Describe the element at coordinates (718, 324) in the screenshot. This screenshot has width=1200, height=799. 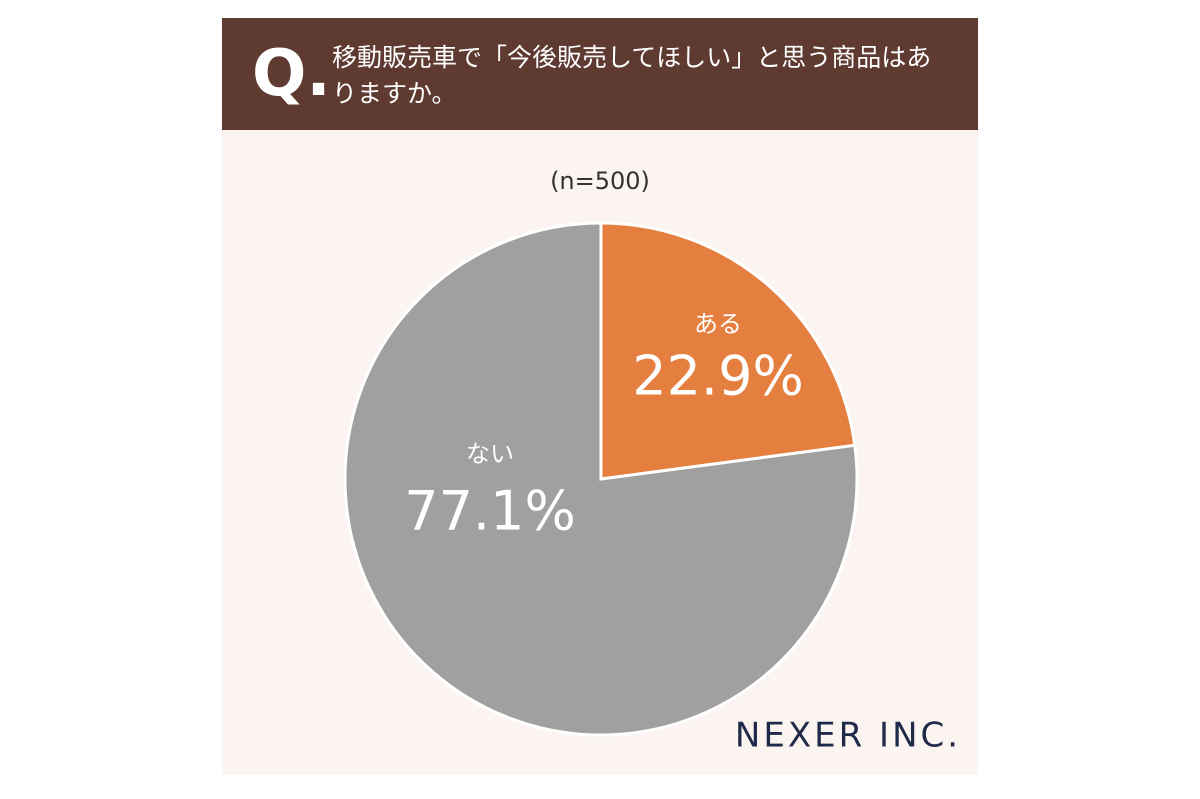
I see `slice-label: ある` at that location.